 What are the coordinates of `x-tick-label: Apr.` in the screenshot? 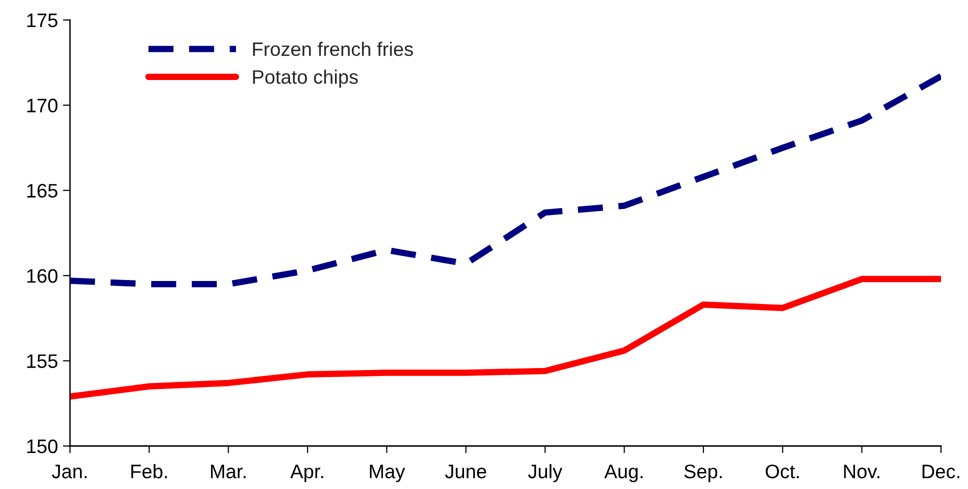 It's located at (307, 473).